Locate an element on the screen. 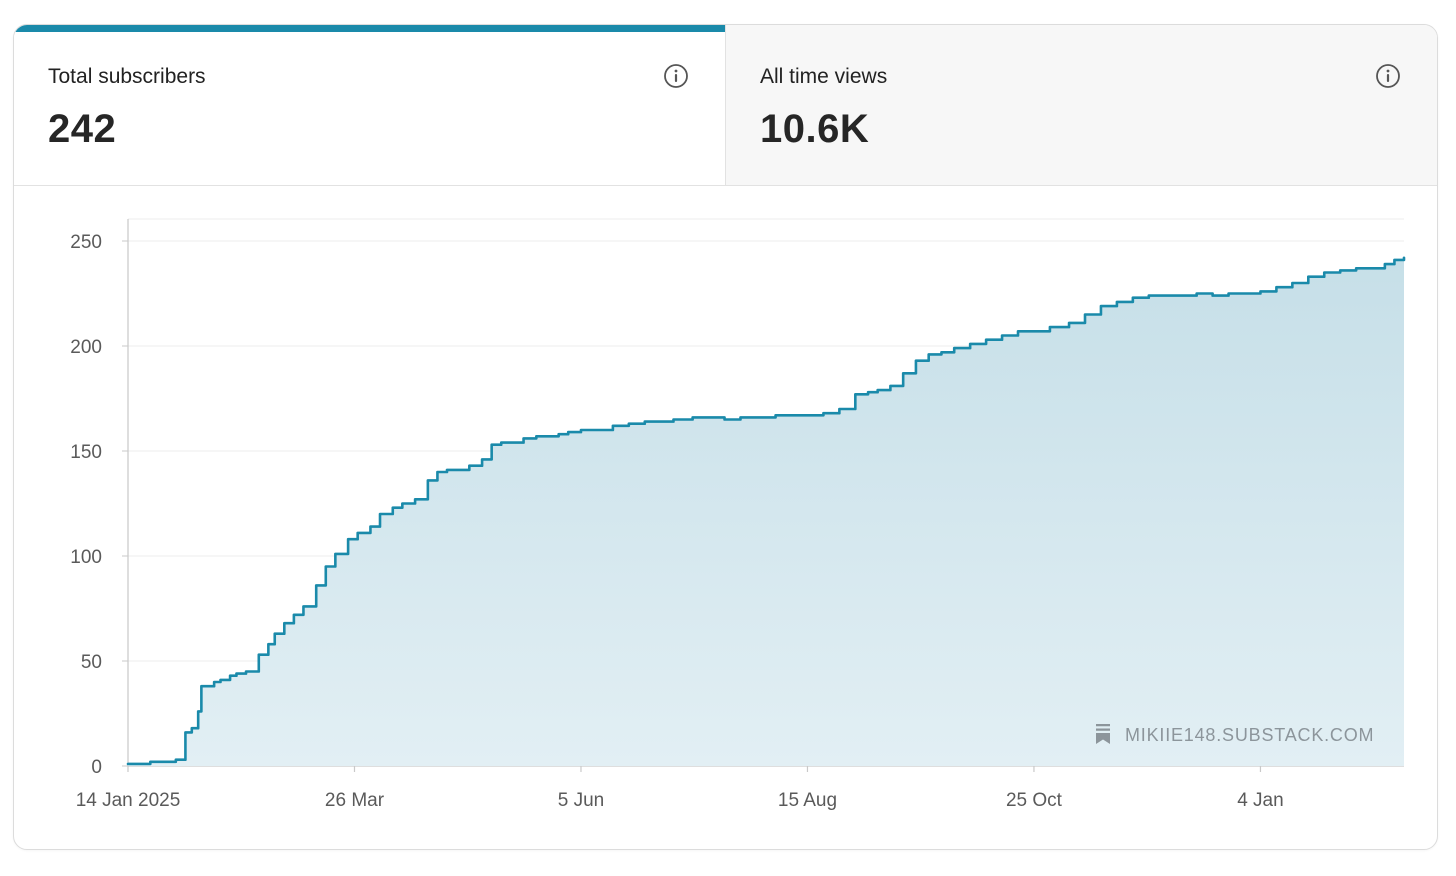 The height and width of the screenshot is (876, 1456). x-tick-label: 26 Mar is located at coordinates (355, 800).